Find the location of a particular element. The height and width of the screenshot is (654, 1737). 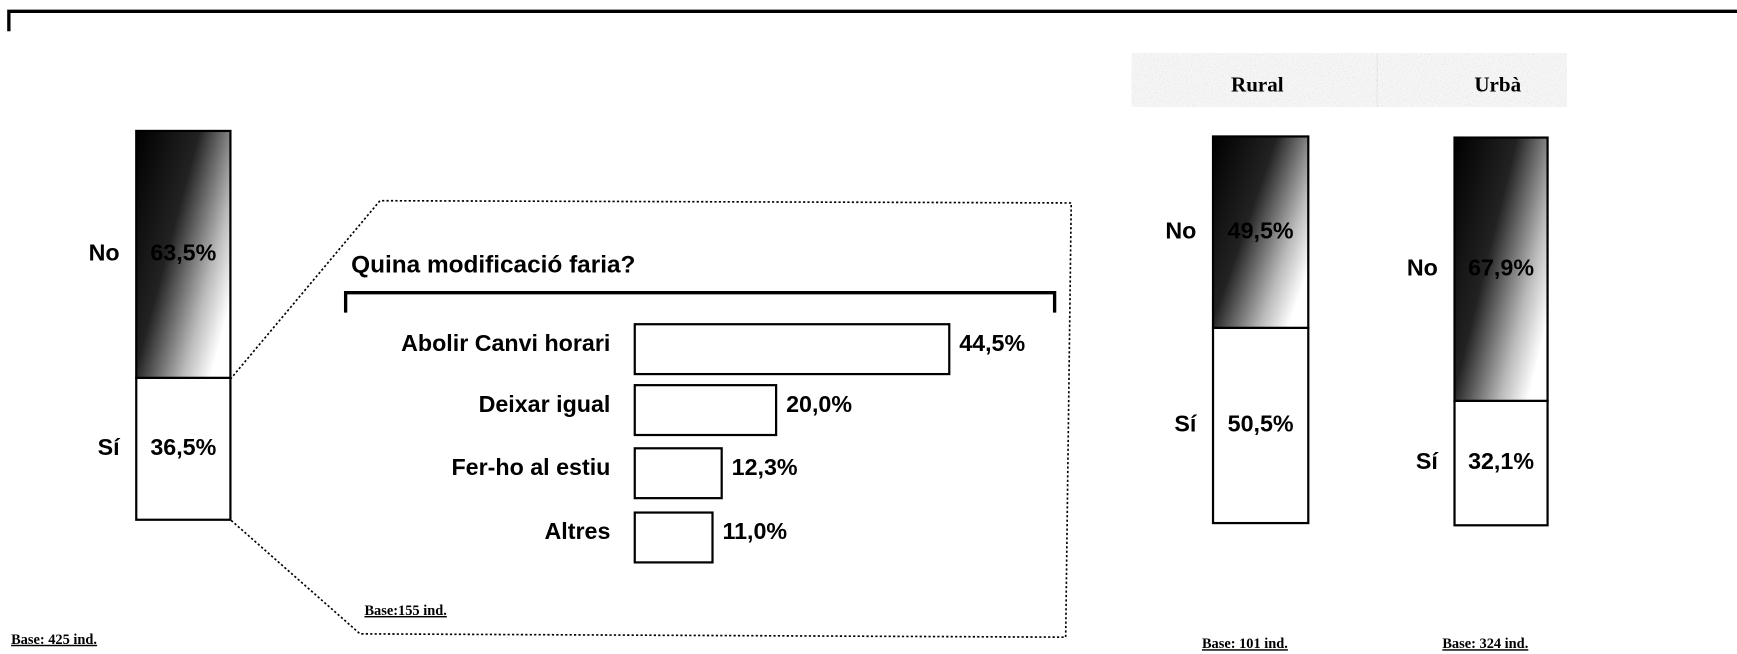

value-label: 11,0% is located at coordinates (754, 531).